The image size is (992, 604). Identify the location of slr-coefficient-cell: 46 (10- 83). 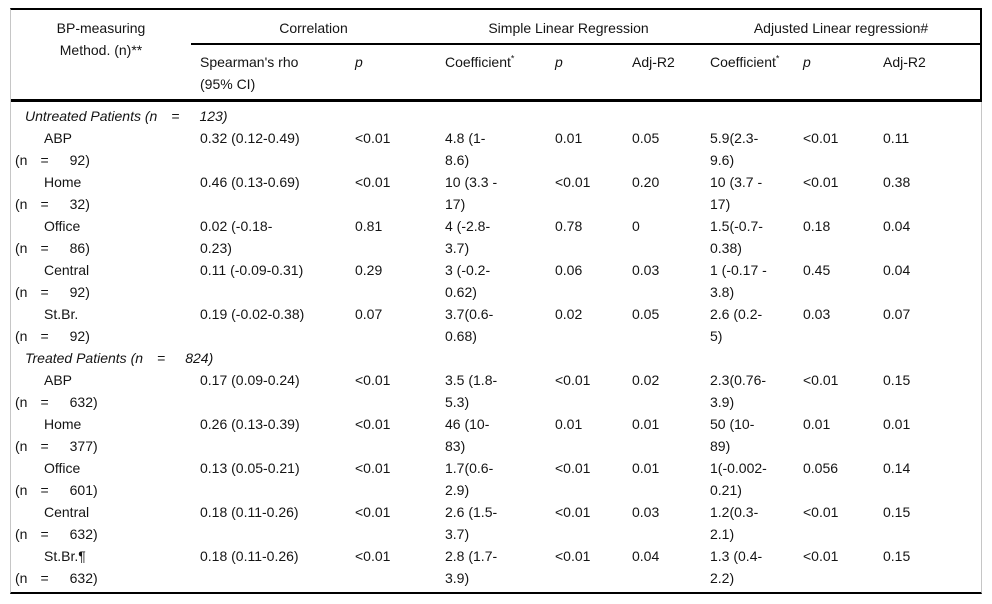
(467, 435).